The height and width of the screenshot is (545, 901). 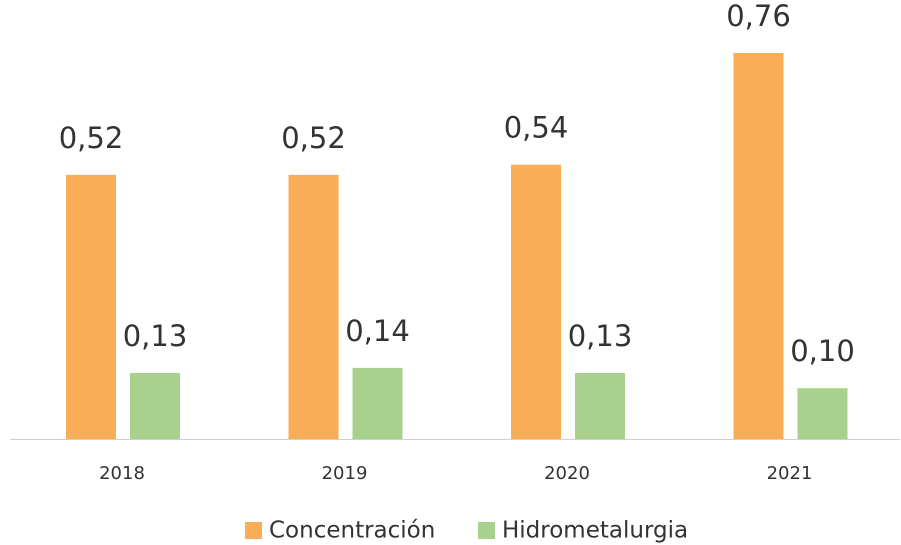 I want to click on legend-label: Hidrometalurgia, so click(x=595, y=531).